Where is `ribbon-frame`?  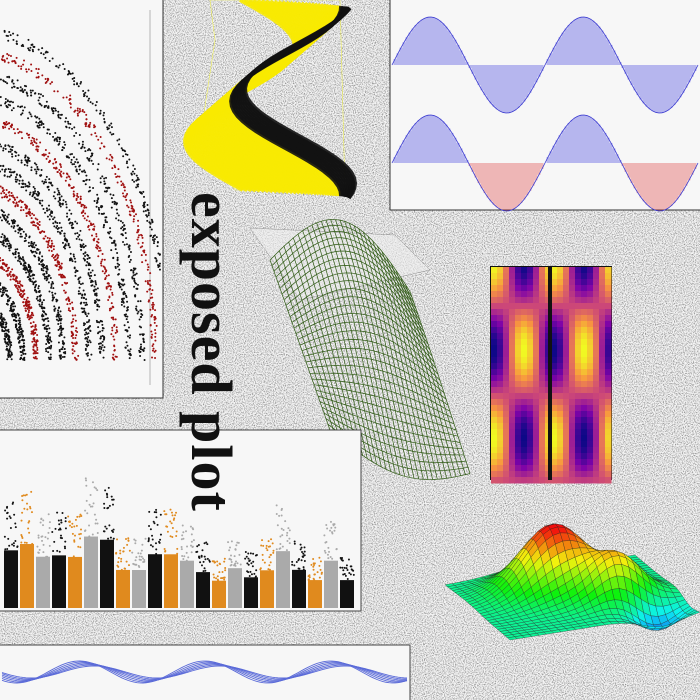
ribbon-frame is located at coordinates (272, 95).